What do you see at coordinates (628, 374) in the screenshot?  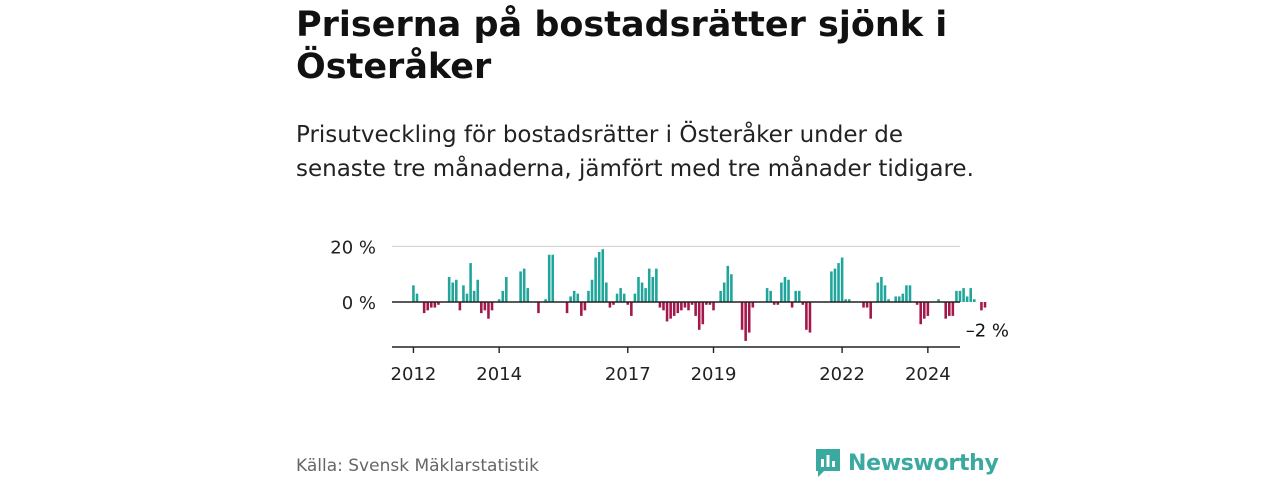 I see `x-tick-label: 2017` at bounding box center [628, 374].